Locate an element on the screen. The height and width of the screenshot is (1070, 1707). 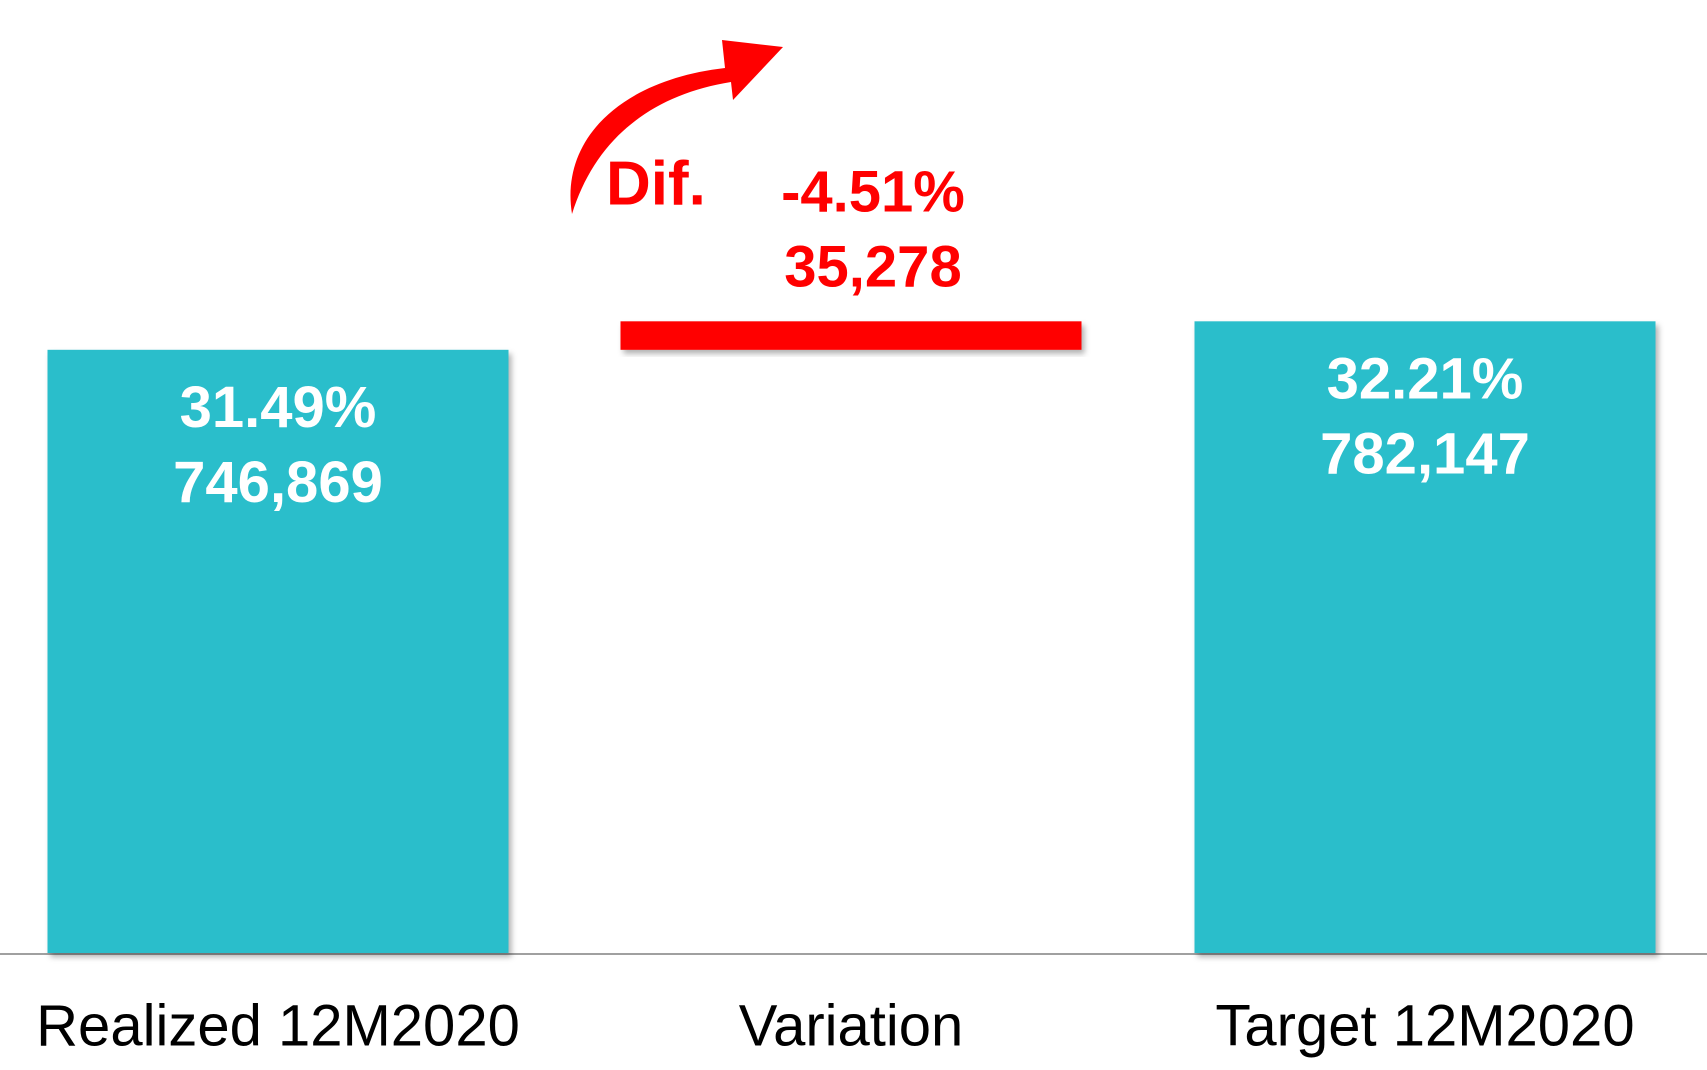
x-tick-label: Realized 12M2020 is located at coordinates (278, 1025).